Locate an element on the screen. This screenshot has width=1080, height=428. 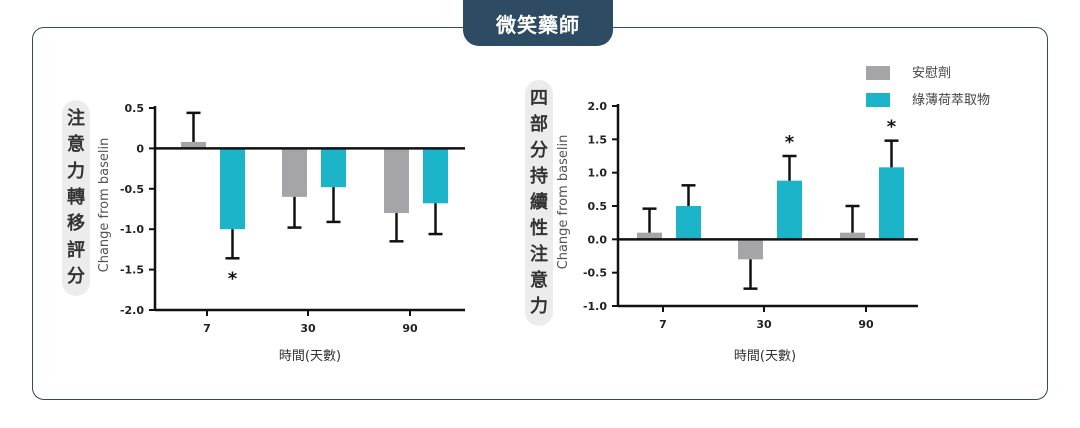
y-tick-label: -2.0 is located at coordinates (132, 310).